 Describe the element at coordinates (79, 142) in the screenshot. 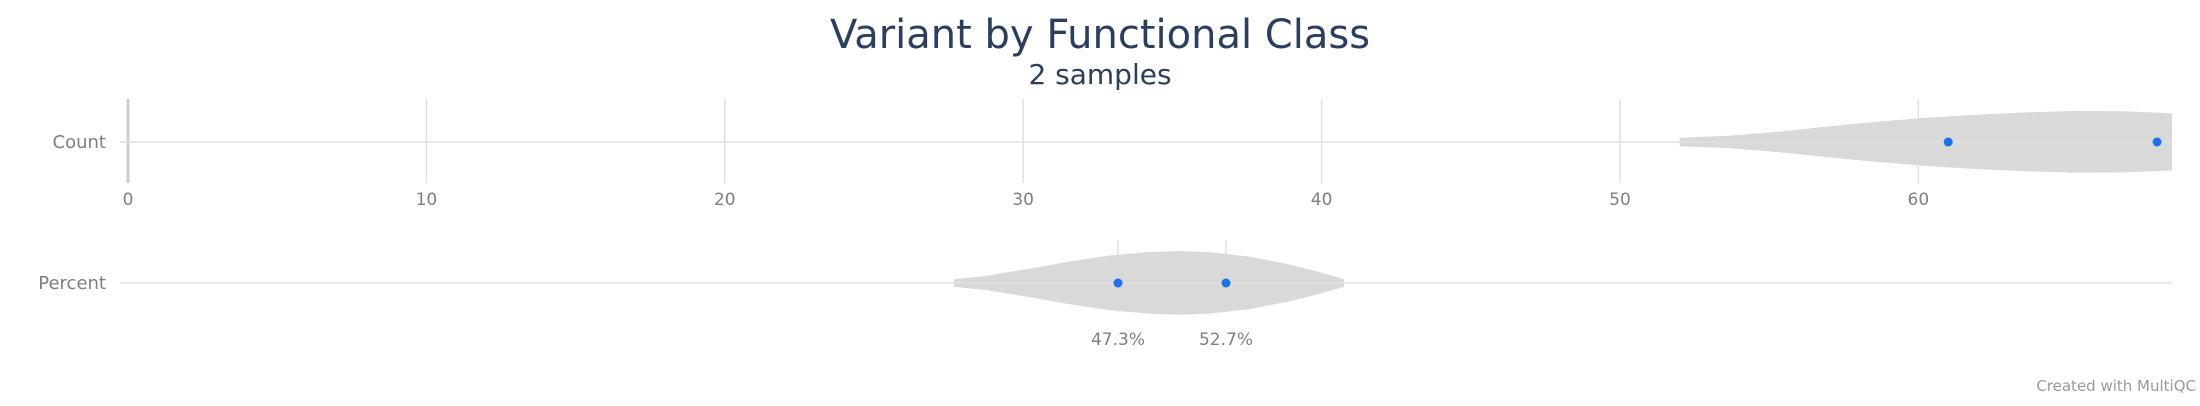

I see `row-label: Count` at that location.